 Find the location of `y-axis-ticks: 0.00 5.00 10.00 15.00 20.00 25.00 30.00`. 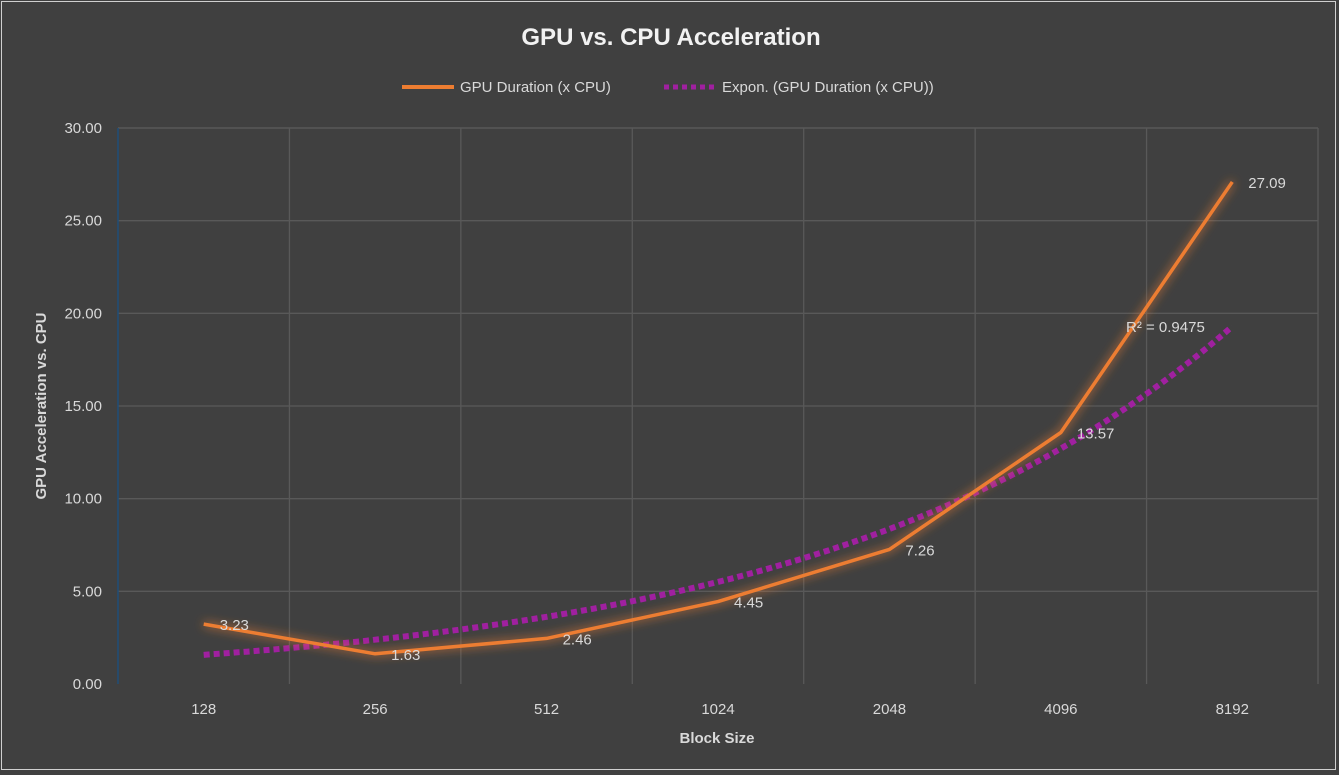

y-axis-ticks: 0.00 5.00 10.00 15.00 20.00 25.00 30.00 is located at coordinates (83, 406).